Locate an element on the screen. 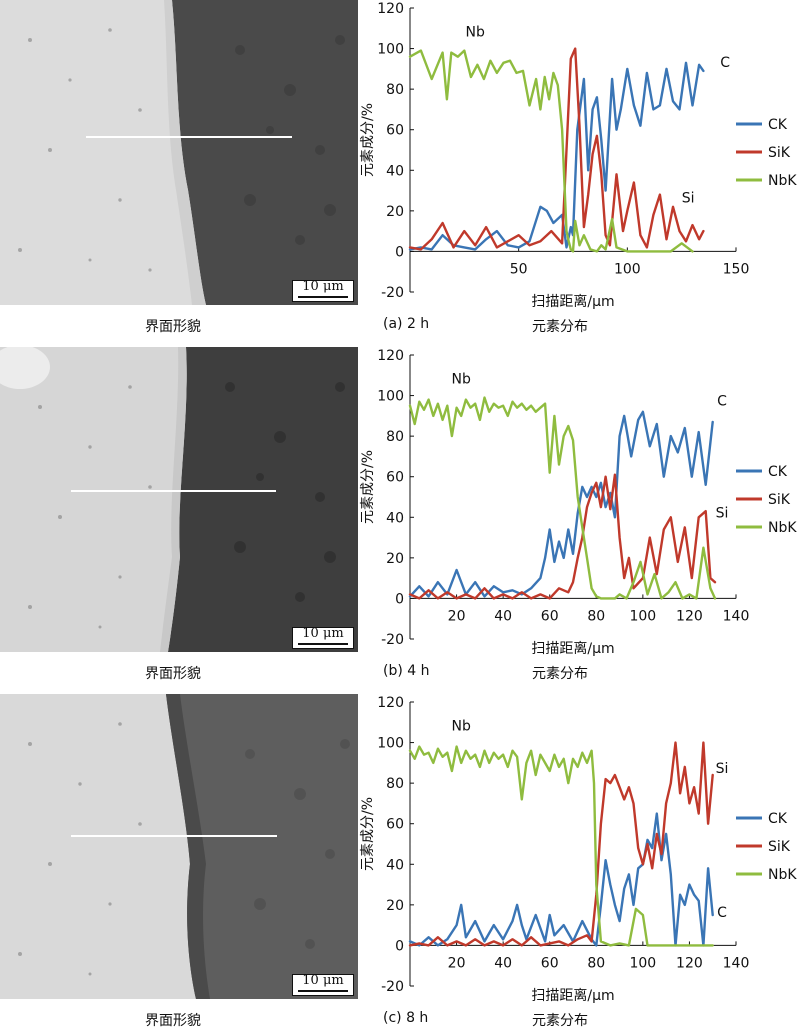 Image resolution: width=800 pixels, height=1036 pixels. panel-label: (a) 2 h is located at coordinates (406, 324).